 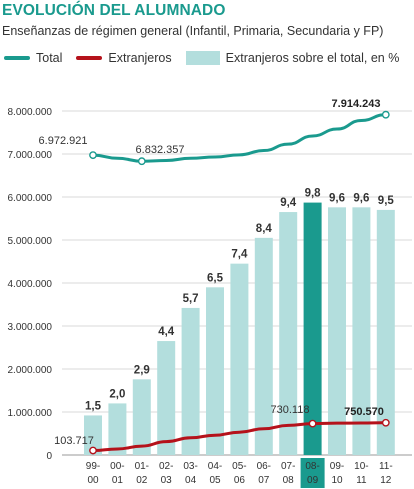 What do you see at coordinates (386, 466) in the screenshot?
I see `x-tick-label: 11-` at bounding box center [386, 466].